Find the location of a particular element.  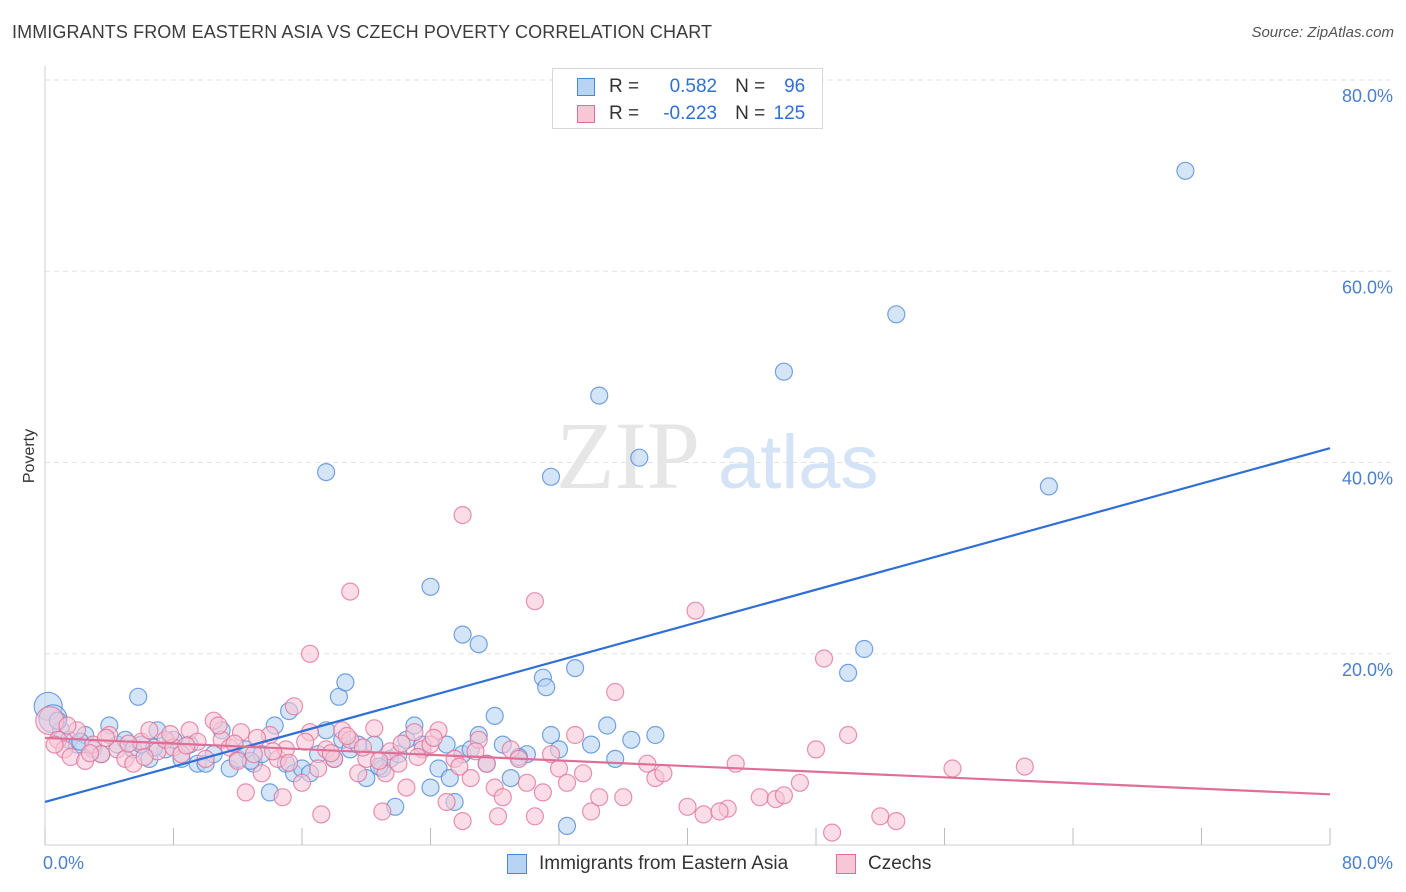

x-tick-labels: 0.0% 80.0% is located at coordinates (718, 863).